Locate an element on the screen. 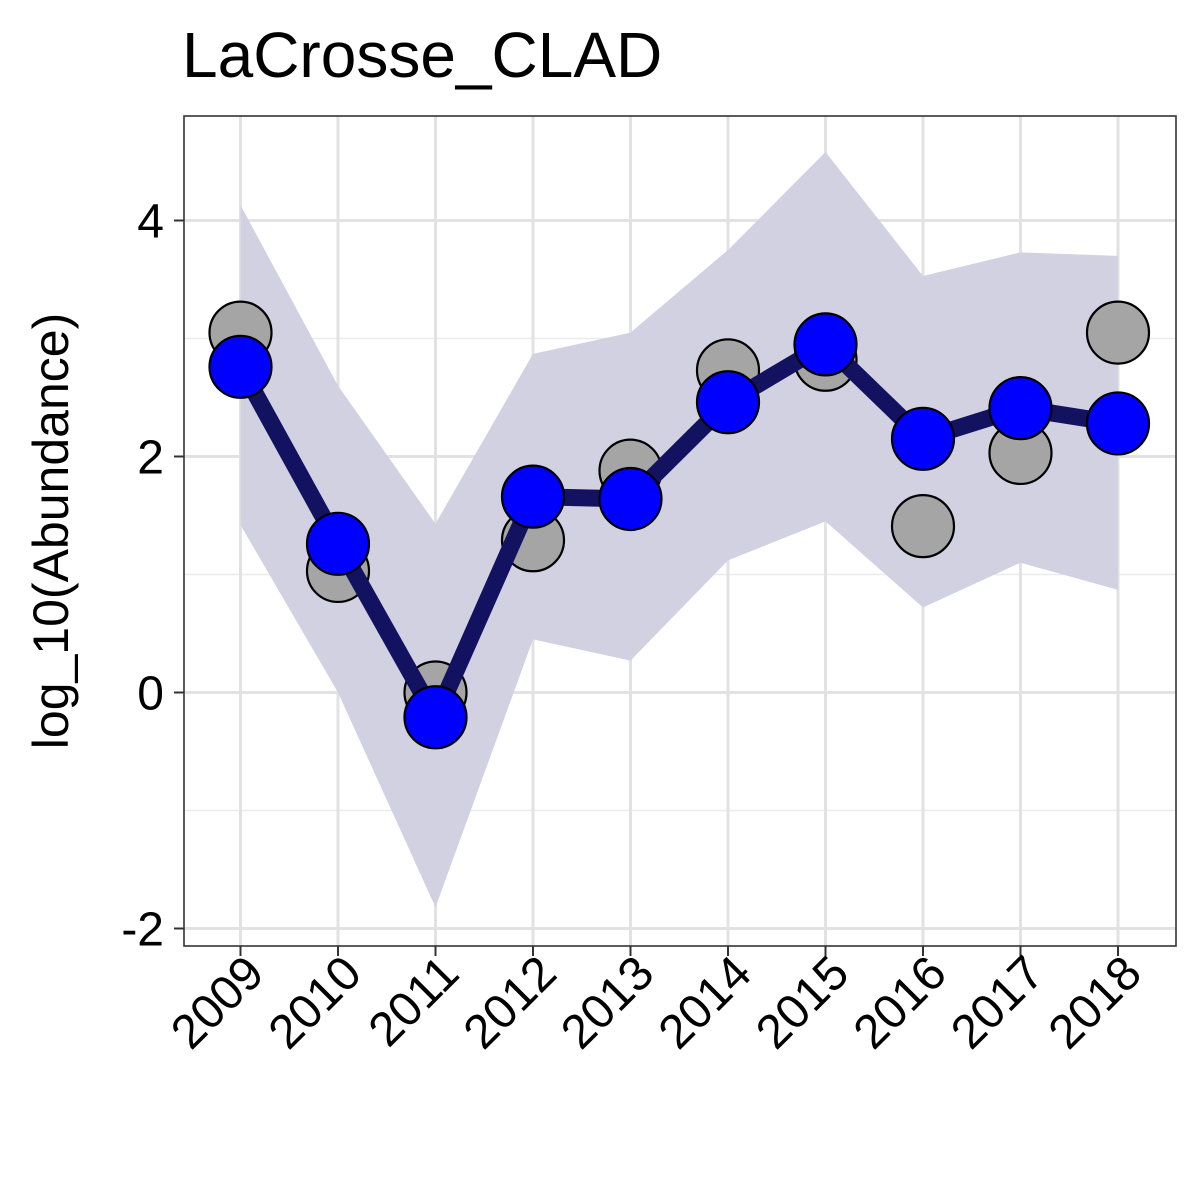 Image resolution: width=1200 pixels, height=1200 pixels. x-tick-label: 2017 is located at coordinates (997, 1002).